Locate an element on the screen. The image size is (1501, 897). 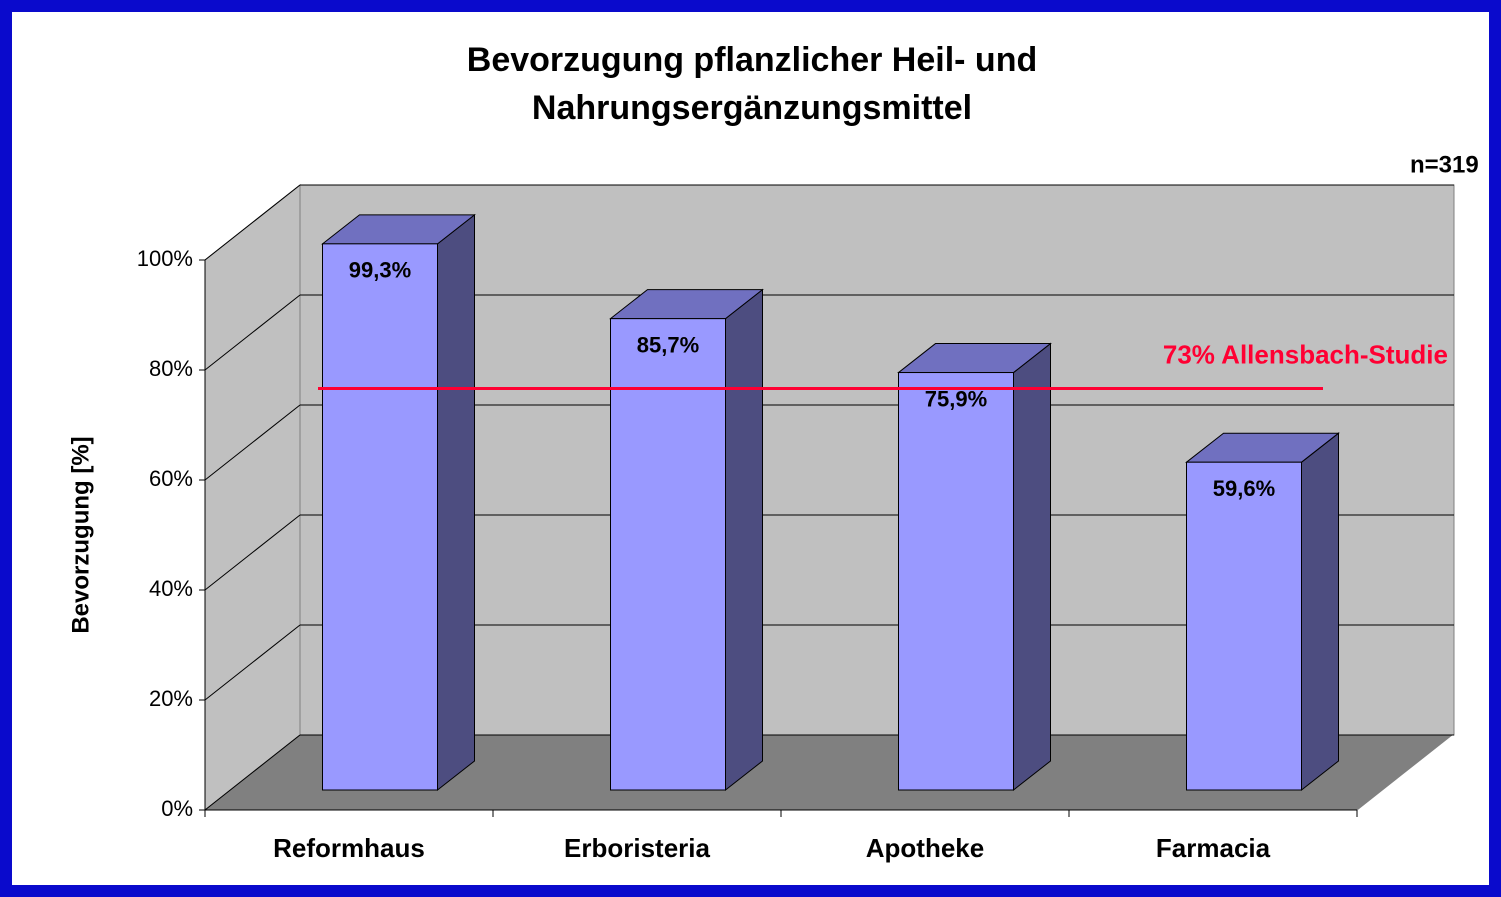
data-label: 99,3% is located at coordinates (380, 270).